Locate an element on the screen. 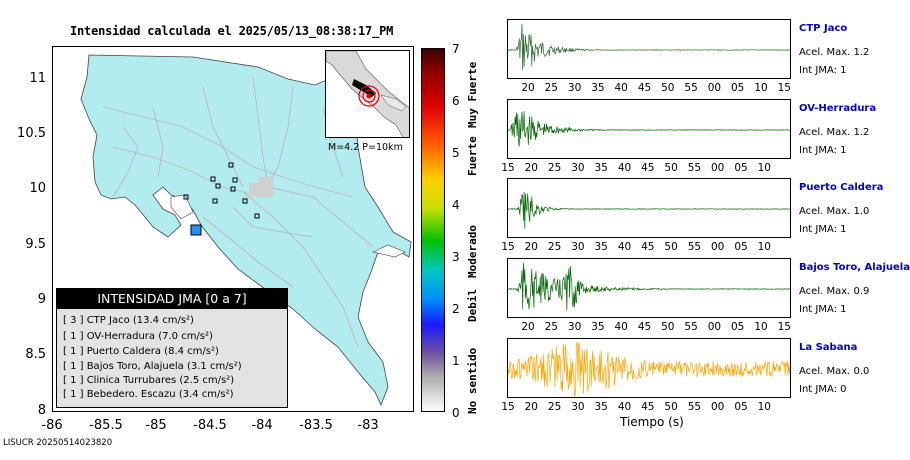 The width and height of the screenshot is (910, 460). time-axis-label: Tiempo (s) is located at coordinates (652, 422).